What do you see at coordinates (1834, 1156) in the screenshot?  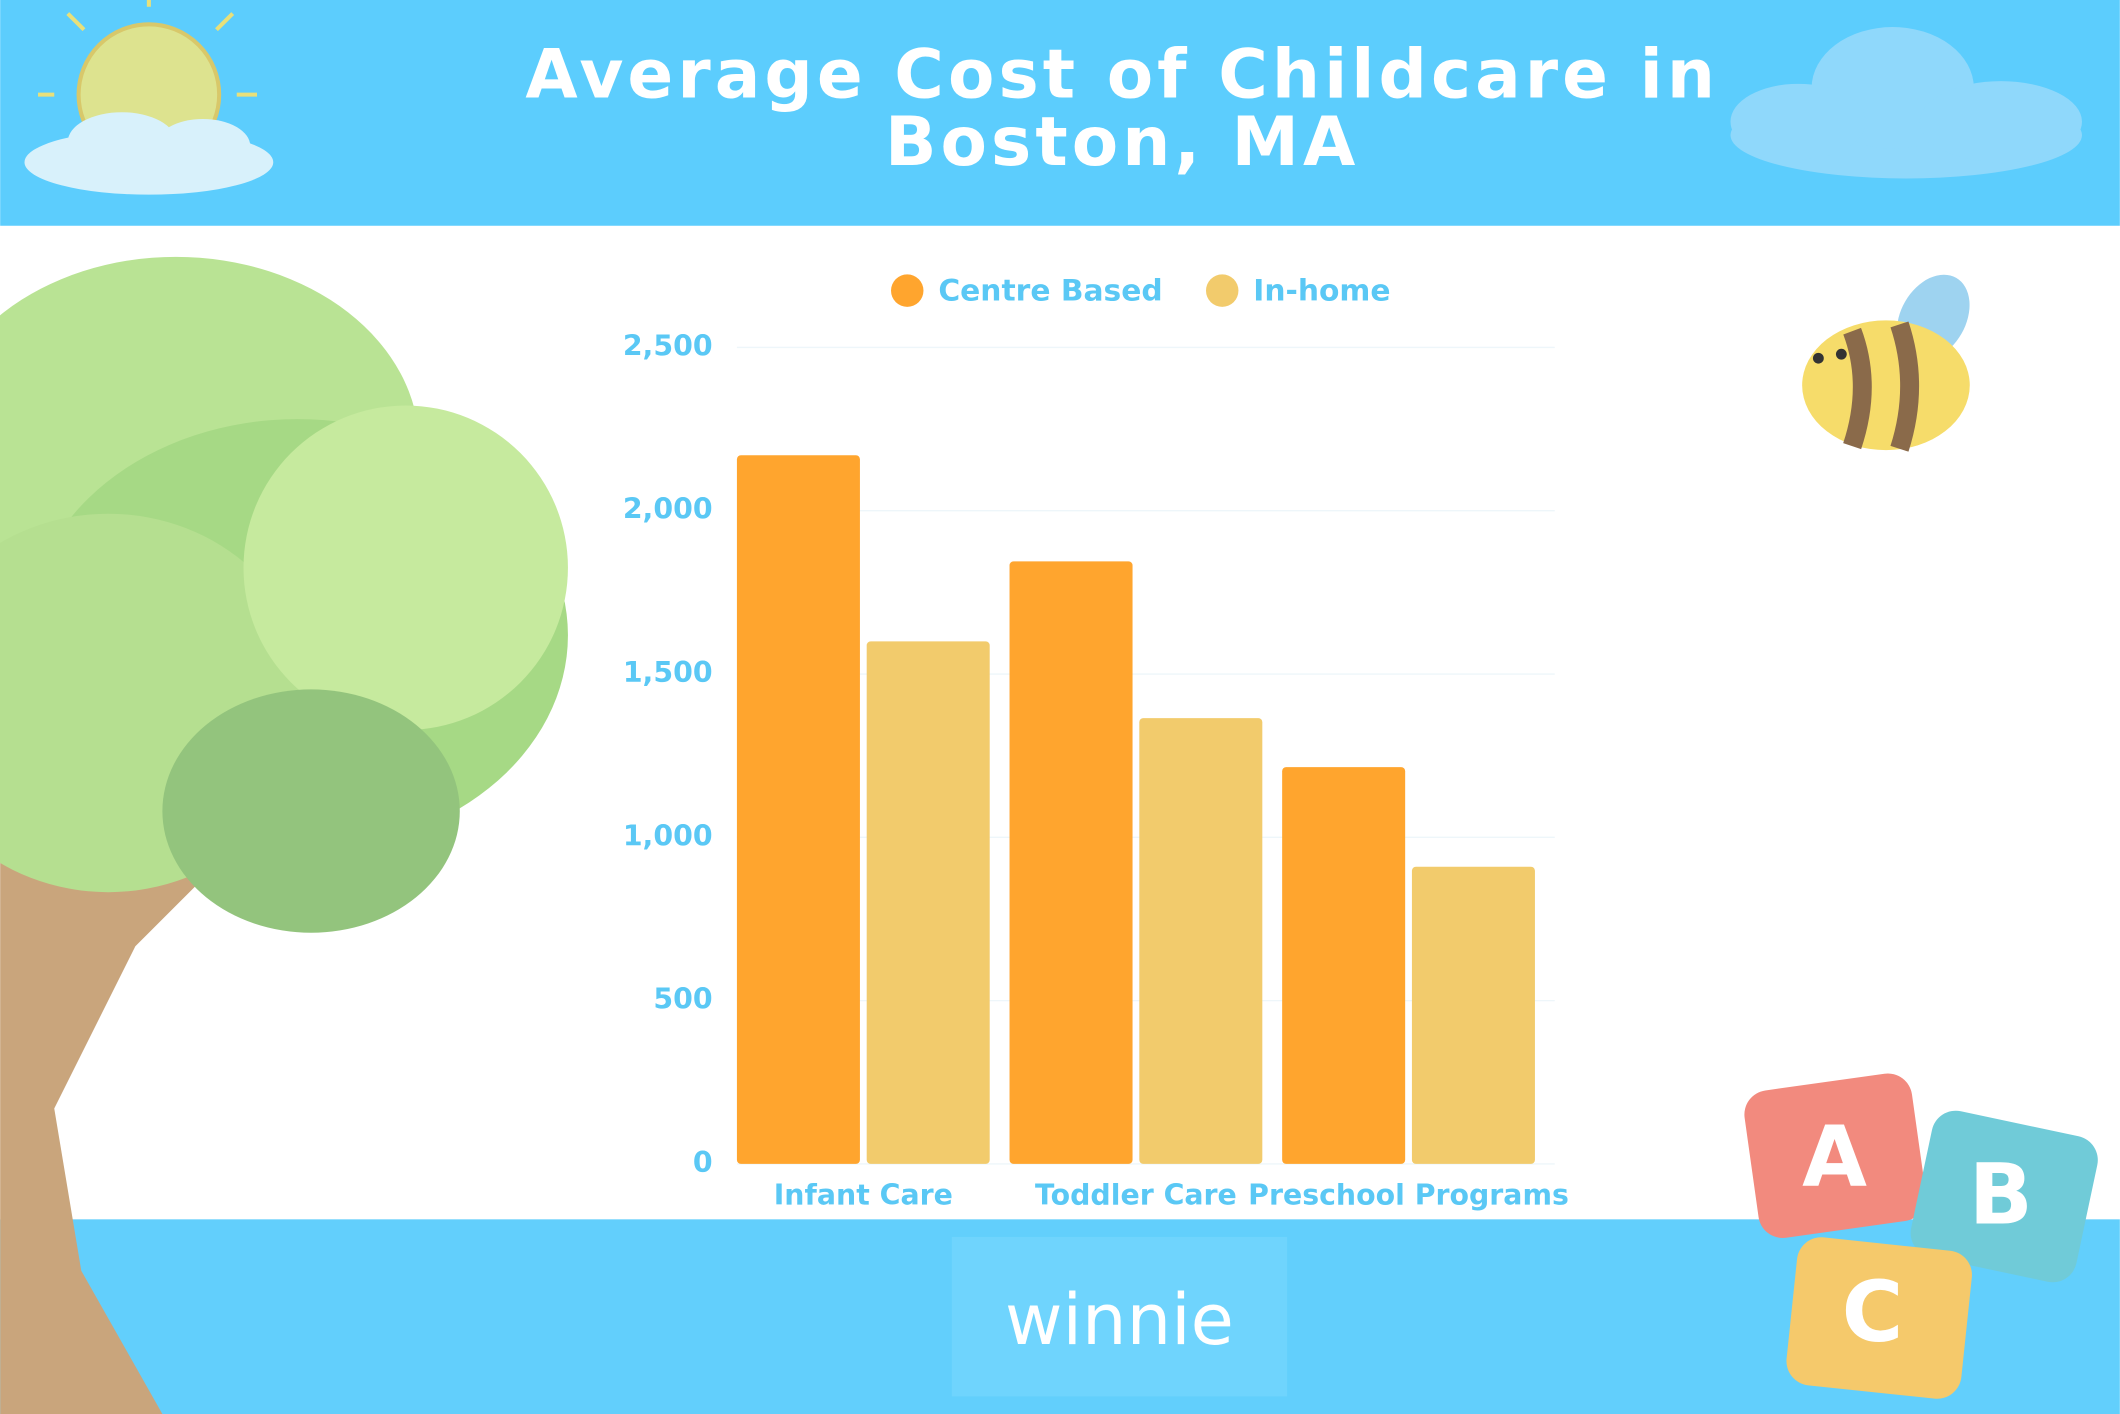 I see `block-letter: A` at bounding box center [1834, 1156].